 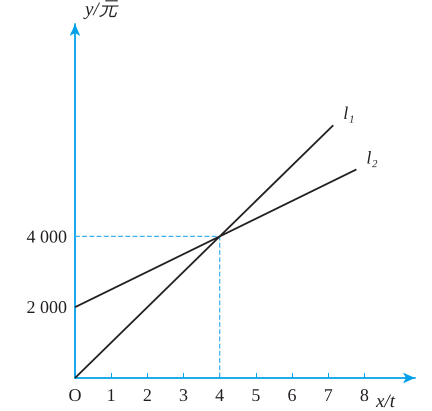 What do you see at coordinates (183, 395) in the screenshot?
I see `x-tick-label: 3` at bounding box center [183, 395].